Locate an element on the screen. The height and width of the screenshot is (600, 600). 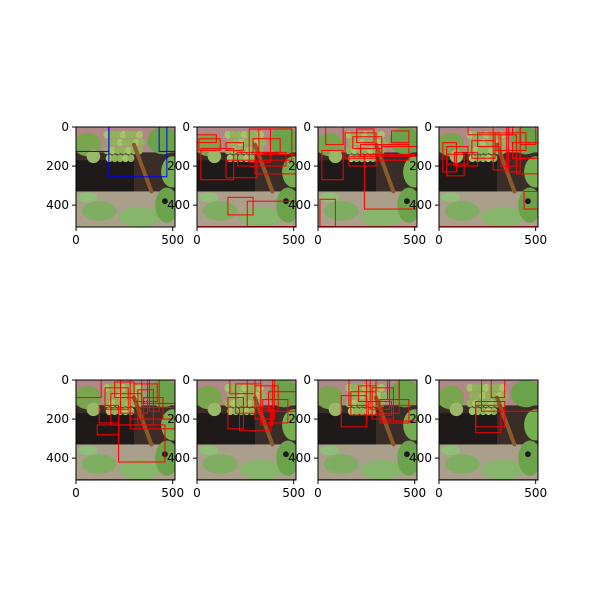
subplot-panel-8: 0 500 0 200 400 is located at coordinates (478, 436).